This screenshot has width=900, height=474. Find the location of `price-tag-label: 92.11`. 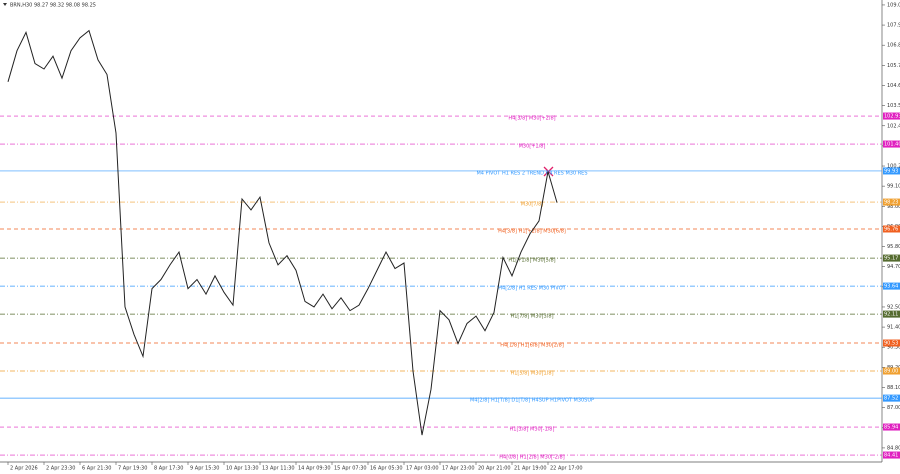

price-tag-label: 92.11 is located at coordinates (891, 315).